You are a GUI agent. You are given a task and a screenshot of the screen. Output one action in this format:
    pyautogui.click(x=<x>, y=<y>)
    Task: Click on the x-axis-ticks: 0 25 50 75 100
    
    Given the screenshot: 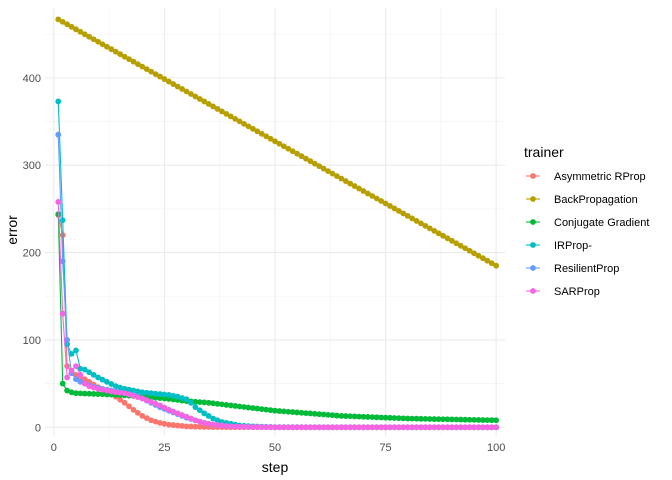 What is the action you would take?
    pyautogui.click(x=278, y=448)
    